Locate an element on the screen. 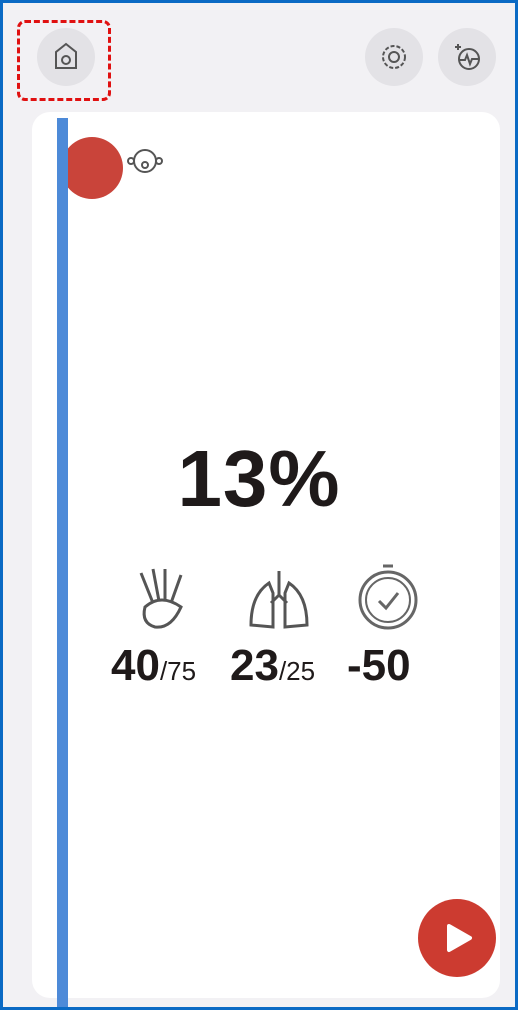 The image size is (518, 1010). home-button is located at coordinates (66, 57).